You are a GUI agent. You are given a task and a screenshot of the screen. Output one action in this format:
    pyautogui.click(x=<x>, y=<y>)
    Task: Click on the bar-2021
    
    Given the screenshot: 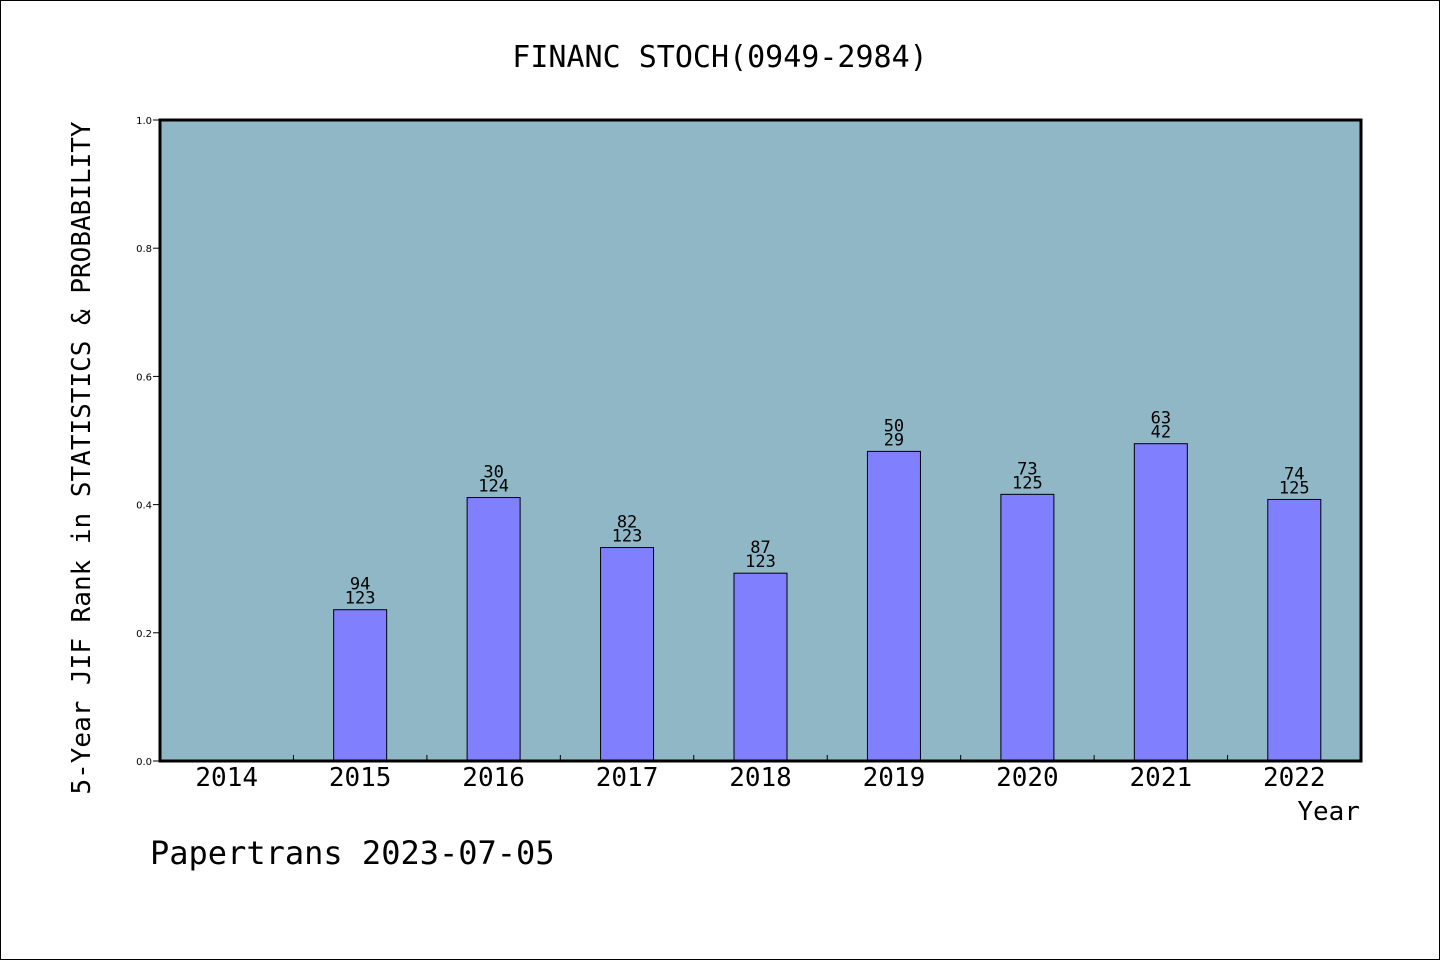 What is the action you would take?
    pyautogui.click(x=1160, y=602)
    